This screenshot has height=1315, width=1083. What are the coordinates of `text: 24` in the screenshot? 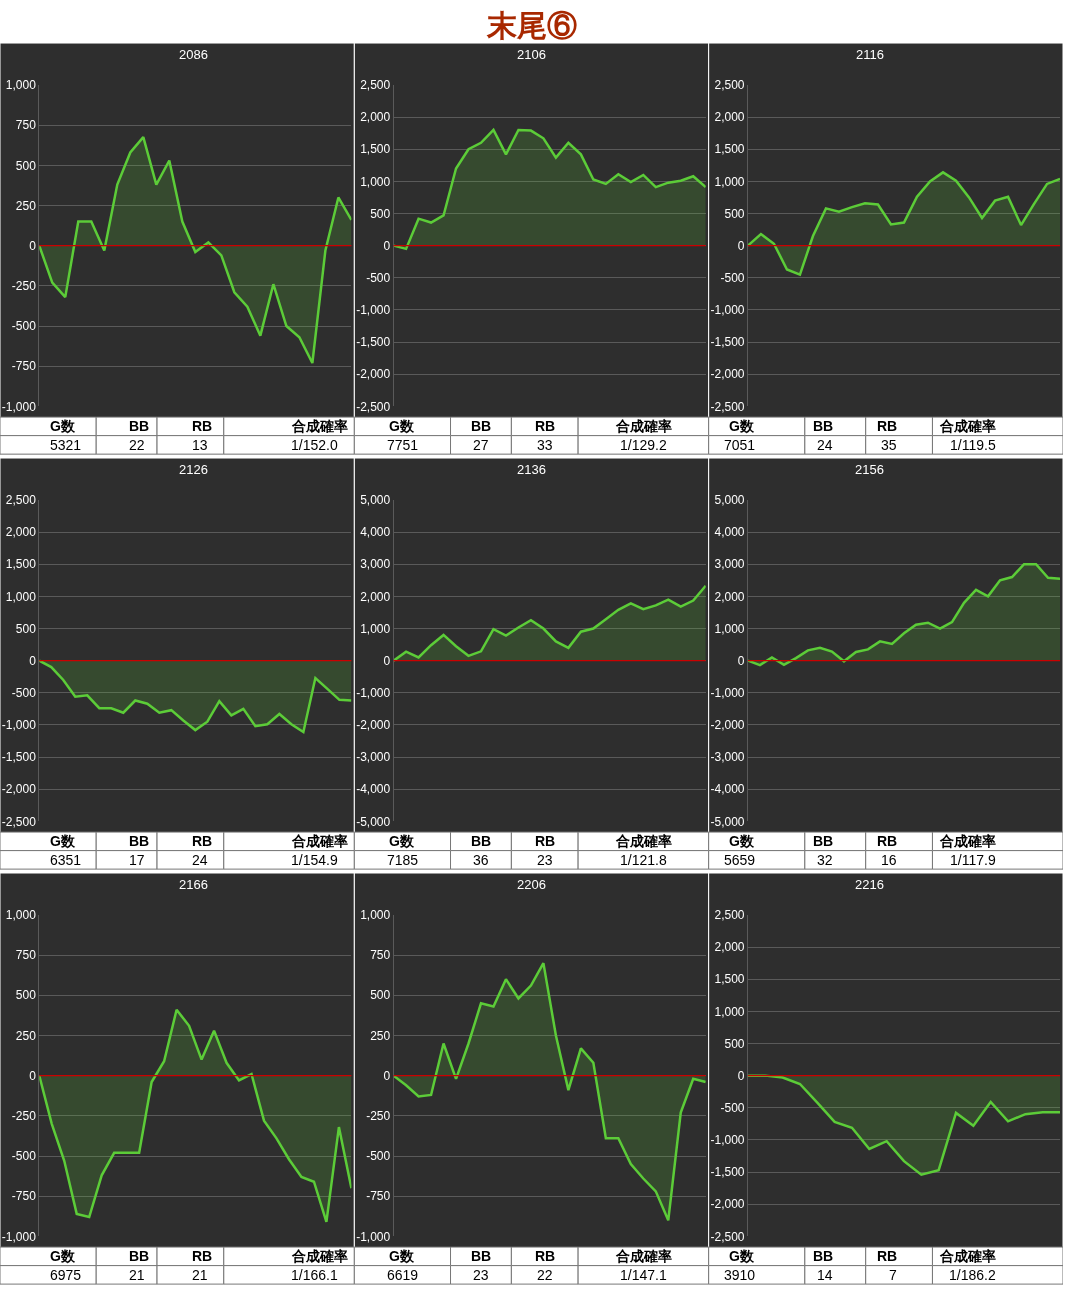 It's located at (200, 860).